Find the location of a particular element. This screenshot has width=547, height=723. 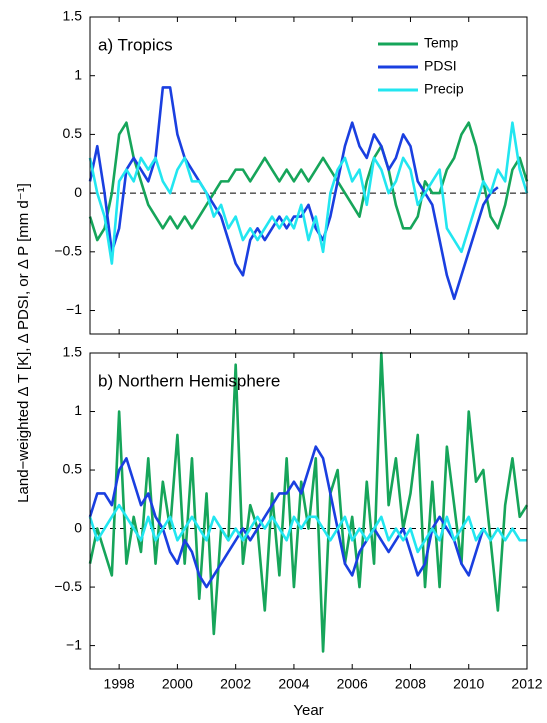

x-axis-label: Year is located at coordinates (308, 710).